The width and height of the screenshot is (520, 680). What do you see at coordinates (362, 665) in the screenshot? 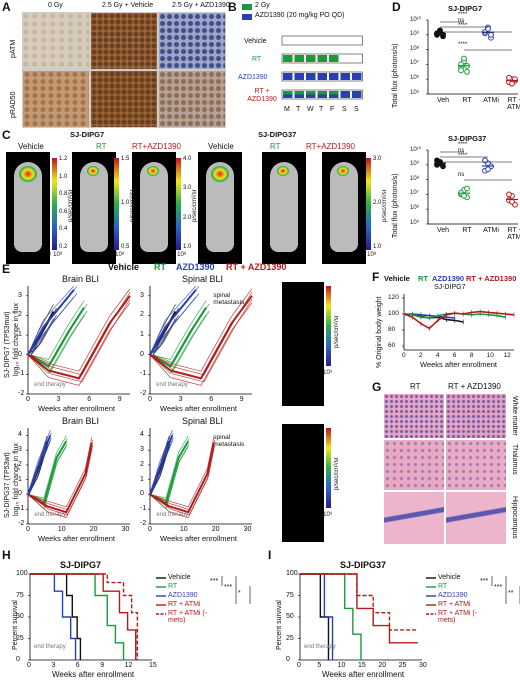
I see `surv-xtick-label: 15` at bounding box center [362, 665].